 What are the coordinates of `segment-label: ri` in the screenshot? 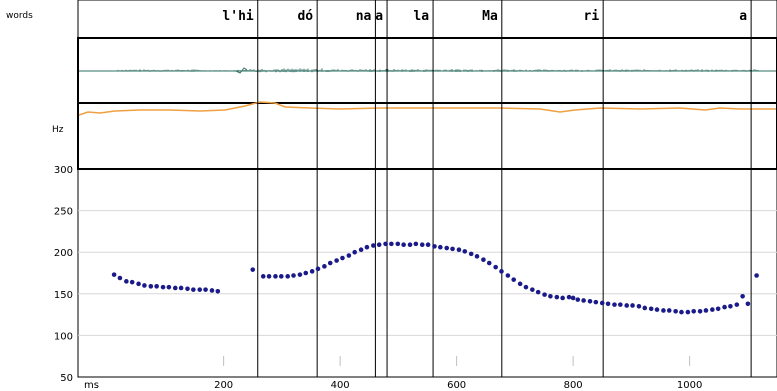 It's located at (592, 16).